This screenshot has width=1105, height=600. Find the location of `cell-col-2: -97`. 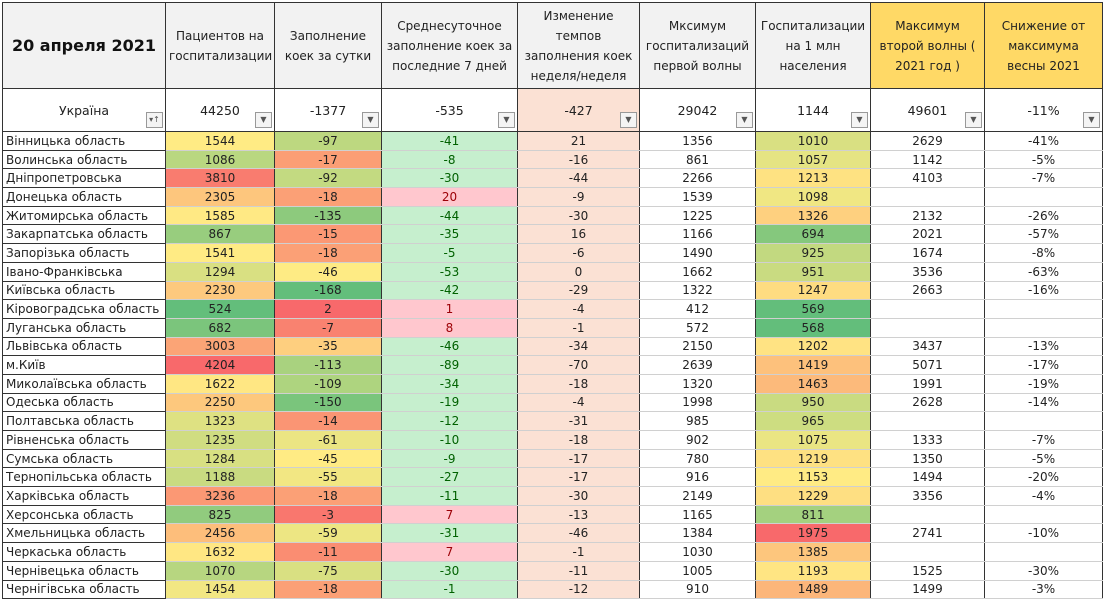

cell-col-2: -97 is located at coordinates (328, 141).